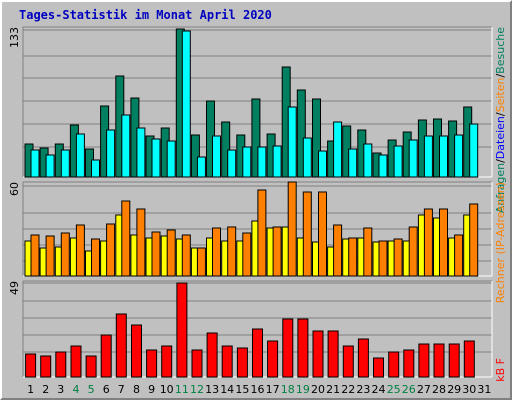  I want to click on x-tick-label: 26, so click(409, 389).